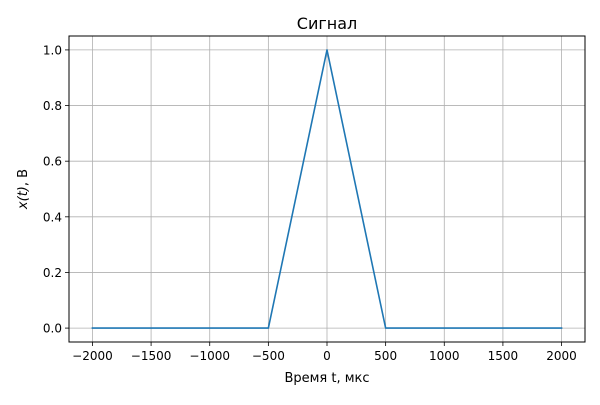 Image resolution: width=600 pixels, height=405 pixels. Describe the element at coordinates (503, 356) in the screenshot. I see `x-tick-label: 1500` at that location.